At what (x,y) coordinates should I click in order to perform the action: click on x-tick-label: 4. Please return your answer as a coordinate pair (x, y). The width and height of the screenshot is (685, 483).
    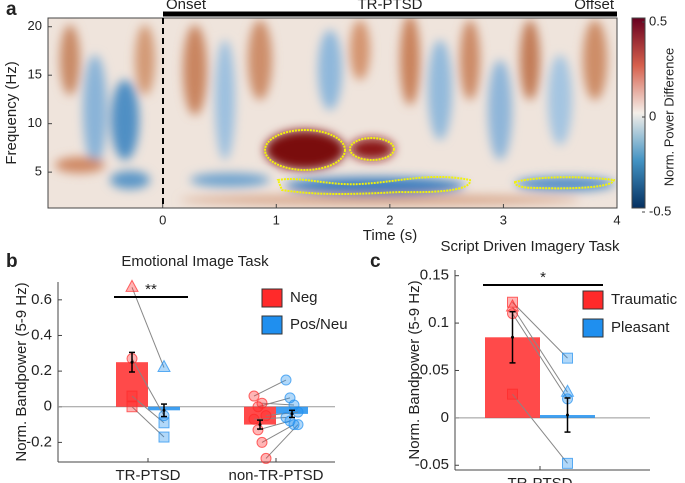
    Looking at the image, I should click on (616, 219).